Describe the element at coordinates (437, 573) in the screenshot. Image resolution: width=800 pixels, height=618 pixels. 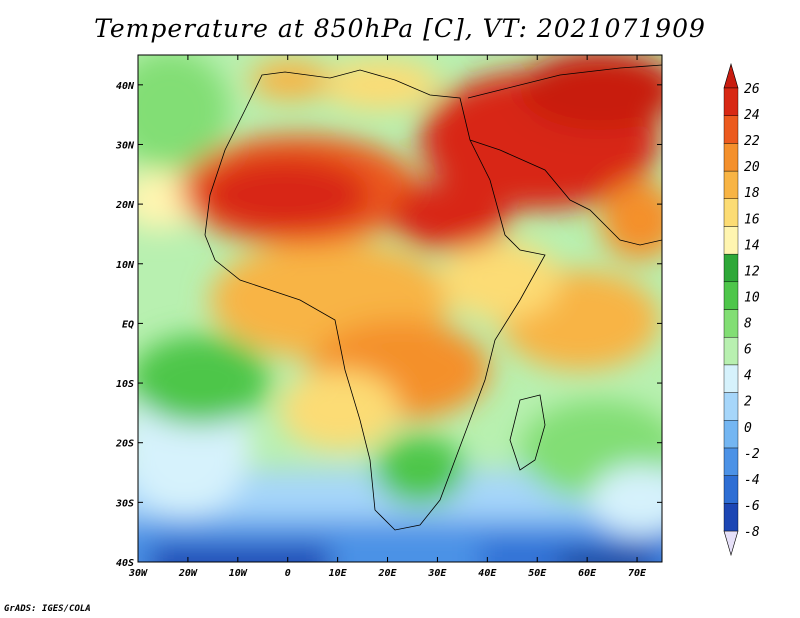
I see `lon-tick-label: 30E` at that location.